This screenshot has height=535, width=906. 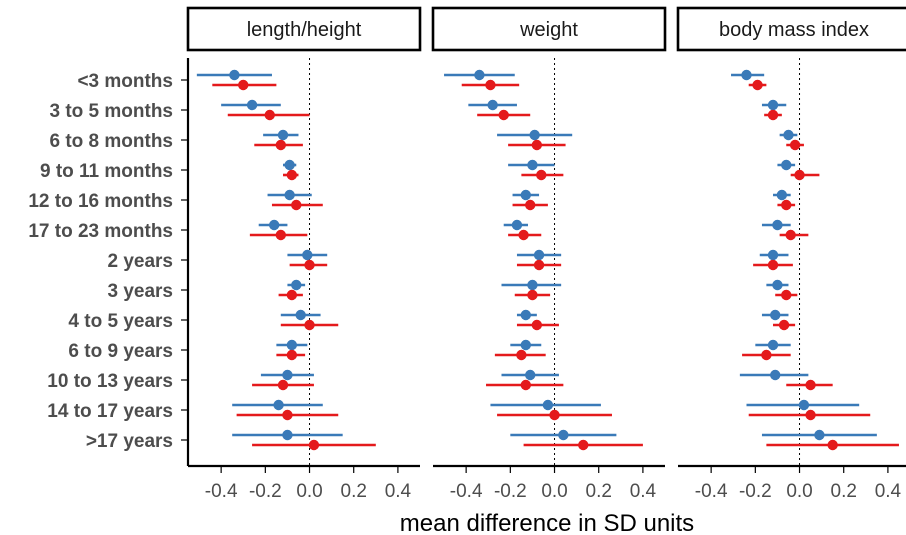 What do you see at coordinates (111, 111) in the screenshot?
I see `y-tick-label: 3 to 5 months` at bounding box center [111, 111].